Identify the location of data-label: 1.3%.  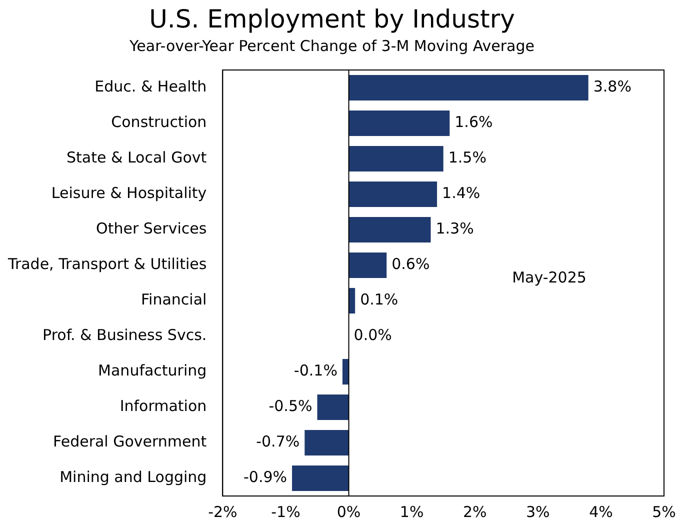
(455, 229).